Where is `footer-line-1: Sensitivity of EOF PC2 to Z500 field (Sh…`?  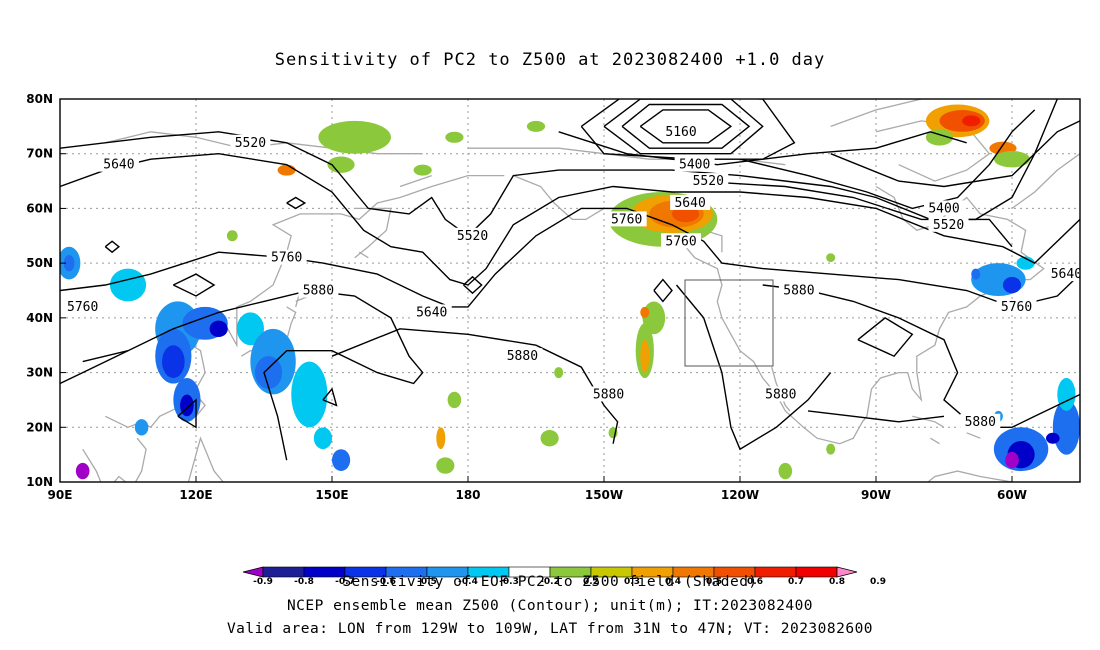
footer-line-1: Sensitivity of EOF PC2 to Z500 field (Sh… is located at coordinates (550, 582).